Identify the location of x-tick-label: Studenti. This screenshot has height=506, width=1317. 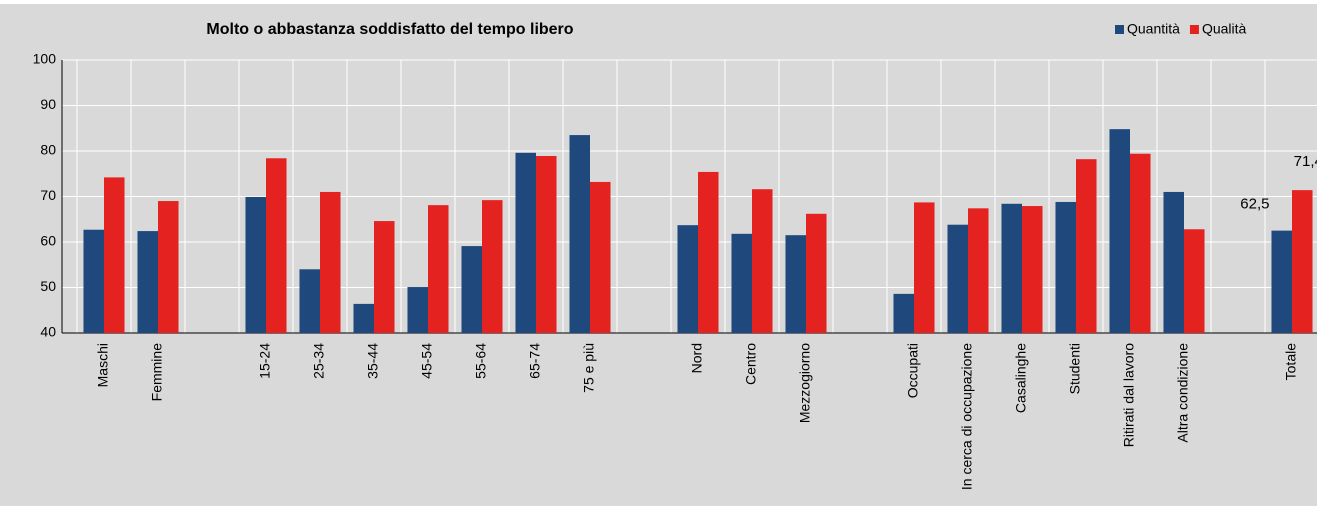
(1075, 368).